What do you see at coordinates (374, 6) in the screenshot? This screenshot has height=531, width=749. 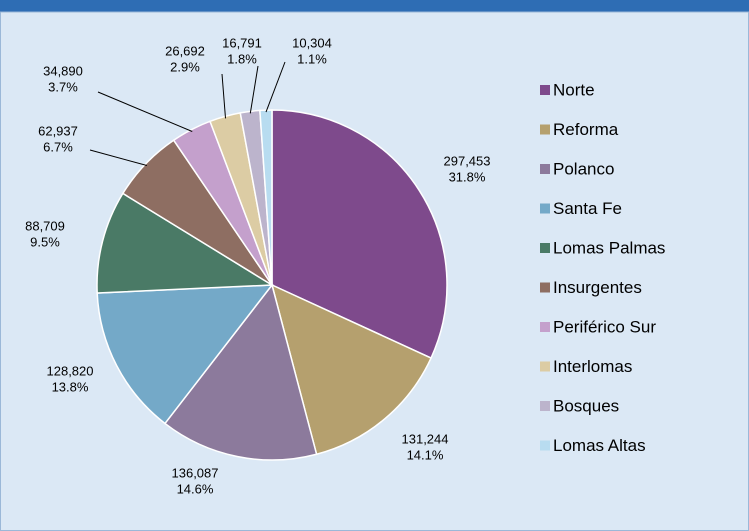 I see `top-bar` at bounding box center [374, 6].